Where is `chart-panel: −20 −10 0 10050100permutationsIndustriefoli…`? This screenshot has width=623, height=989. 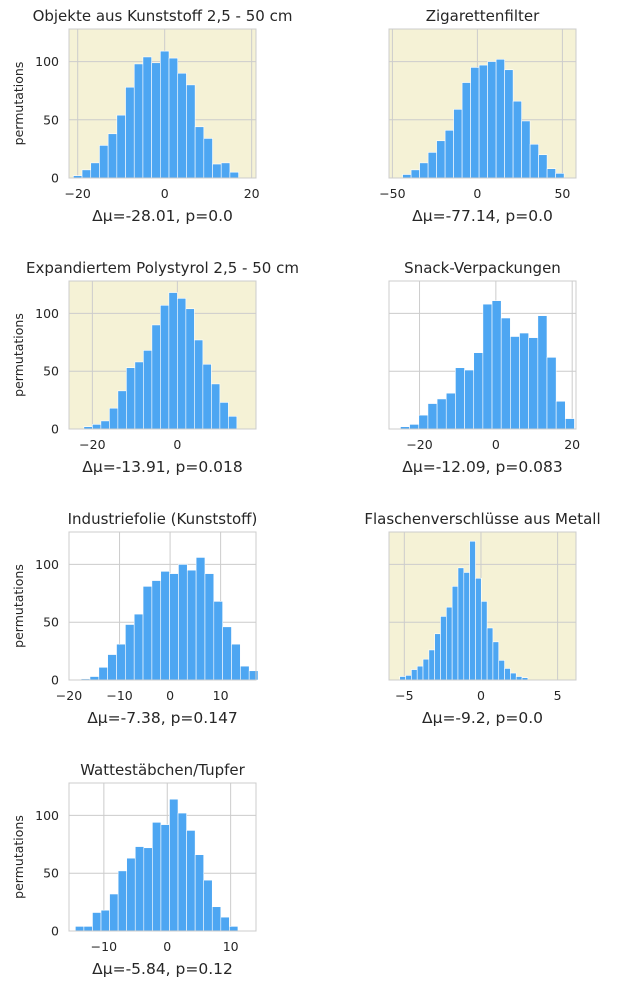 chart-panel: −20 −10 0 10050100permutationsIndustriefoli… is located at coordinates (135, 618).